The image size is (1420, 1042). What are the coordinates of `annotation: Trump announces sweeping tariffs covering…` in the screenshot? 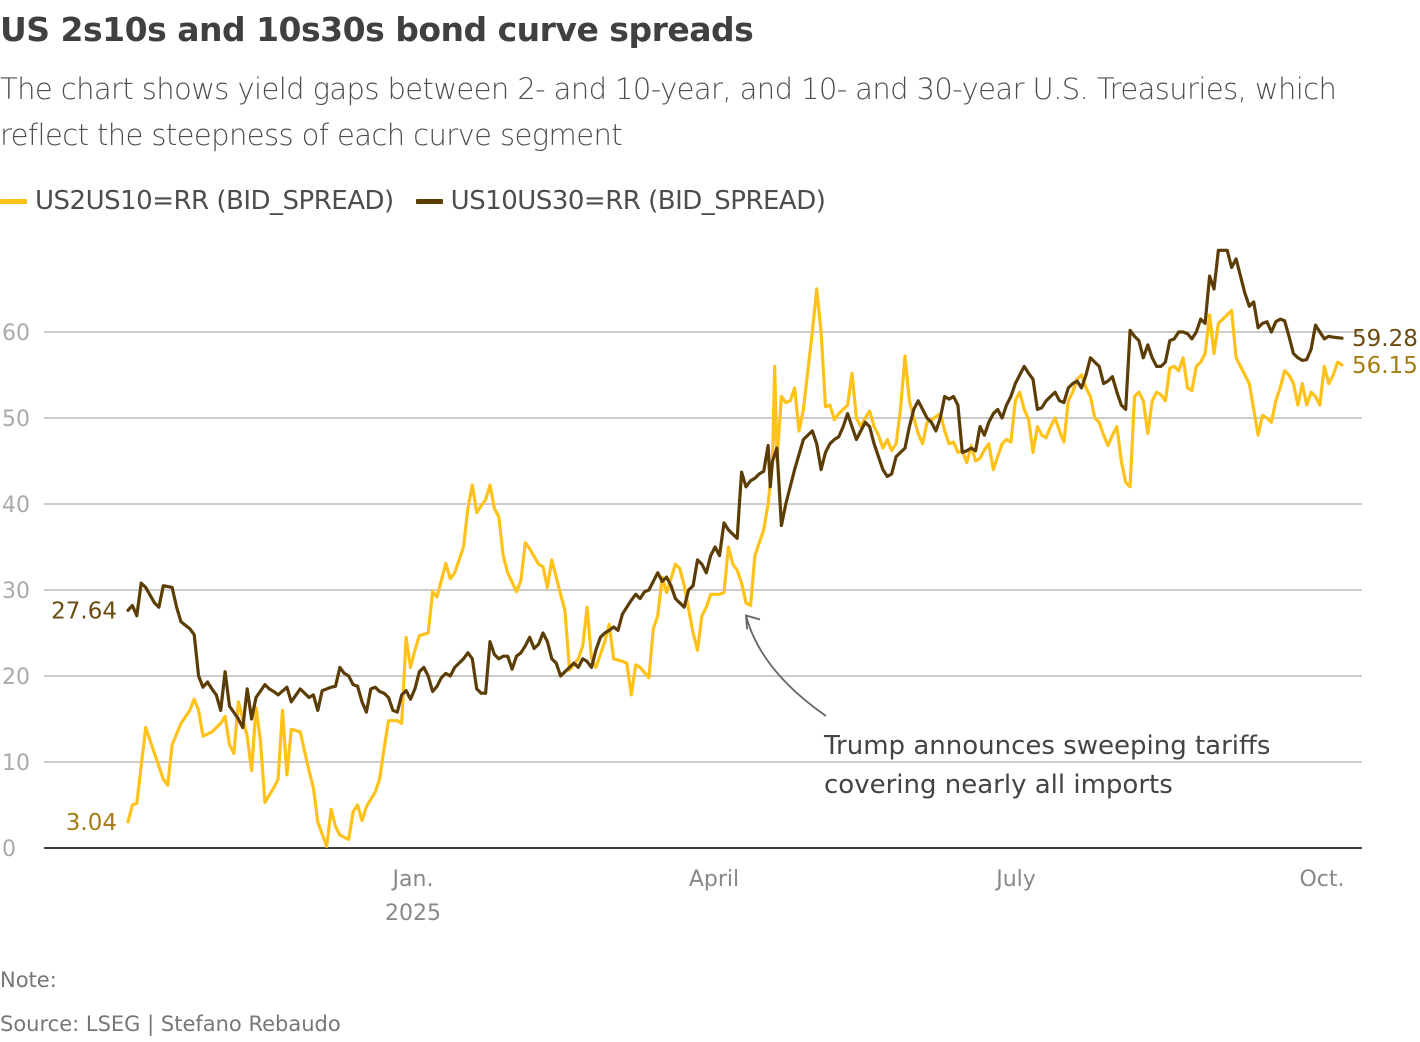 It's located at (1007, 707).